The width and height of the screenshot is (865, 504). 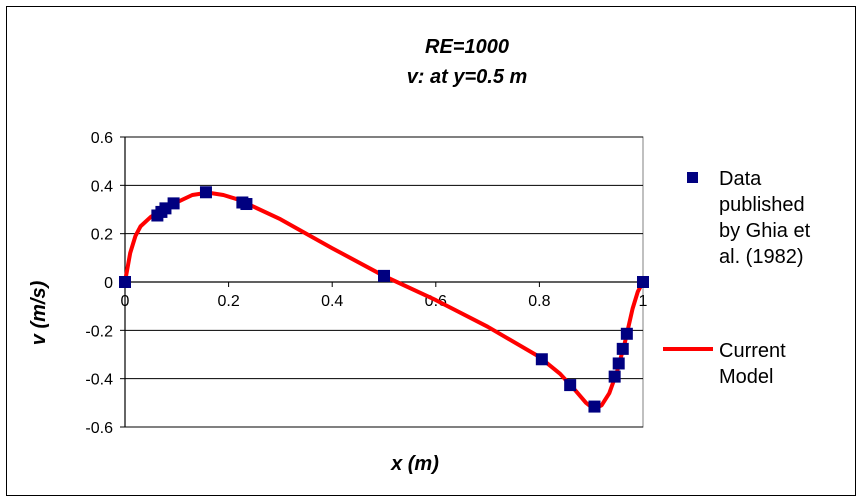 I want to click on y-tick-label: -0.6, so click(x=99, y=428).